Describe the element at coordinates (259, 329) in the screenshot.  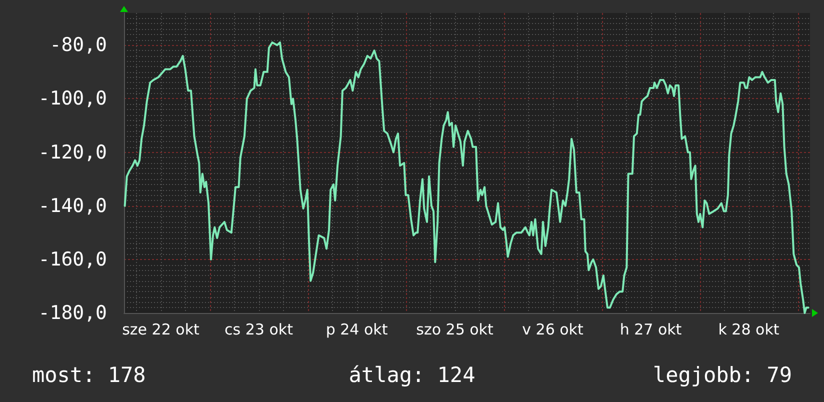
I see `x-tick-label: cs 23 okt` at that location.